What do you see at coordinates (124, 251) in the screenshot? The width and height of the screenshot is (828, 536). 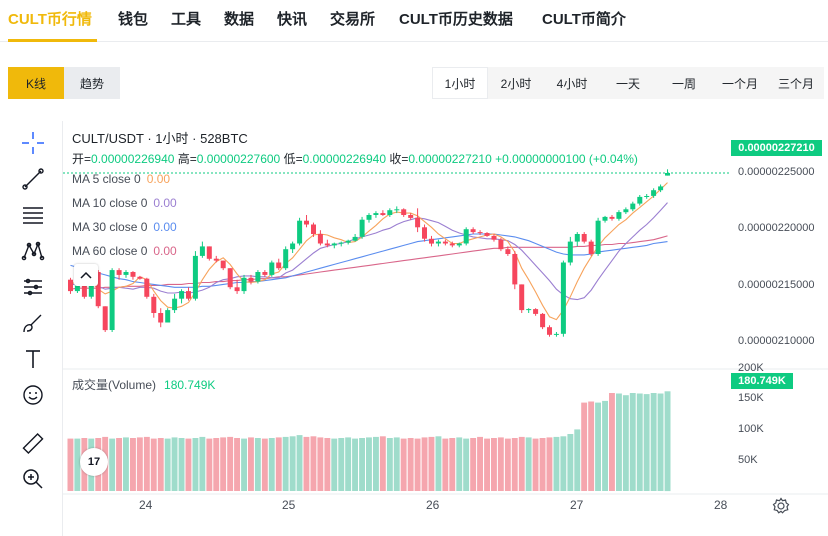 I see `ma60-legend: MA 60 close 0 0.00` at bounding box center [124, 251].